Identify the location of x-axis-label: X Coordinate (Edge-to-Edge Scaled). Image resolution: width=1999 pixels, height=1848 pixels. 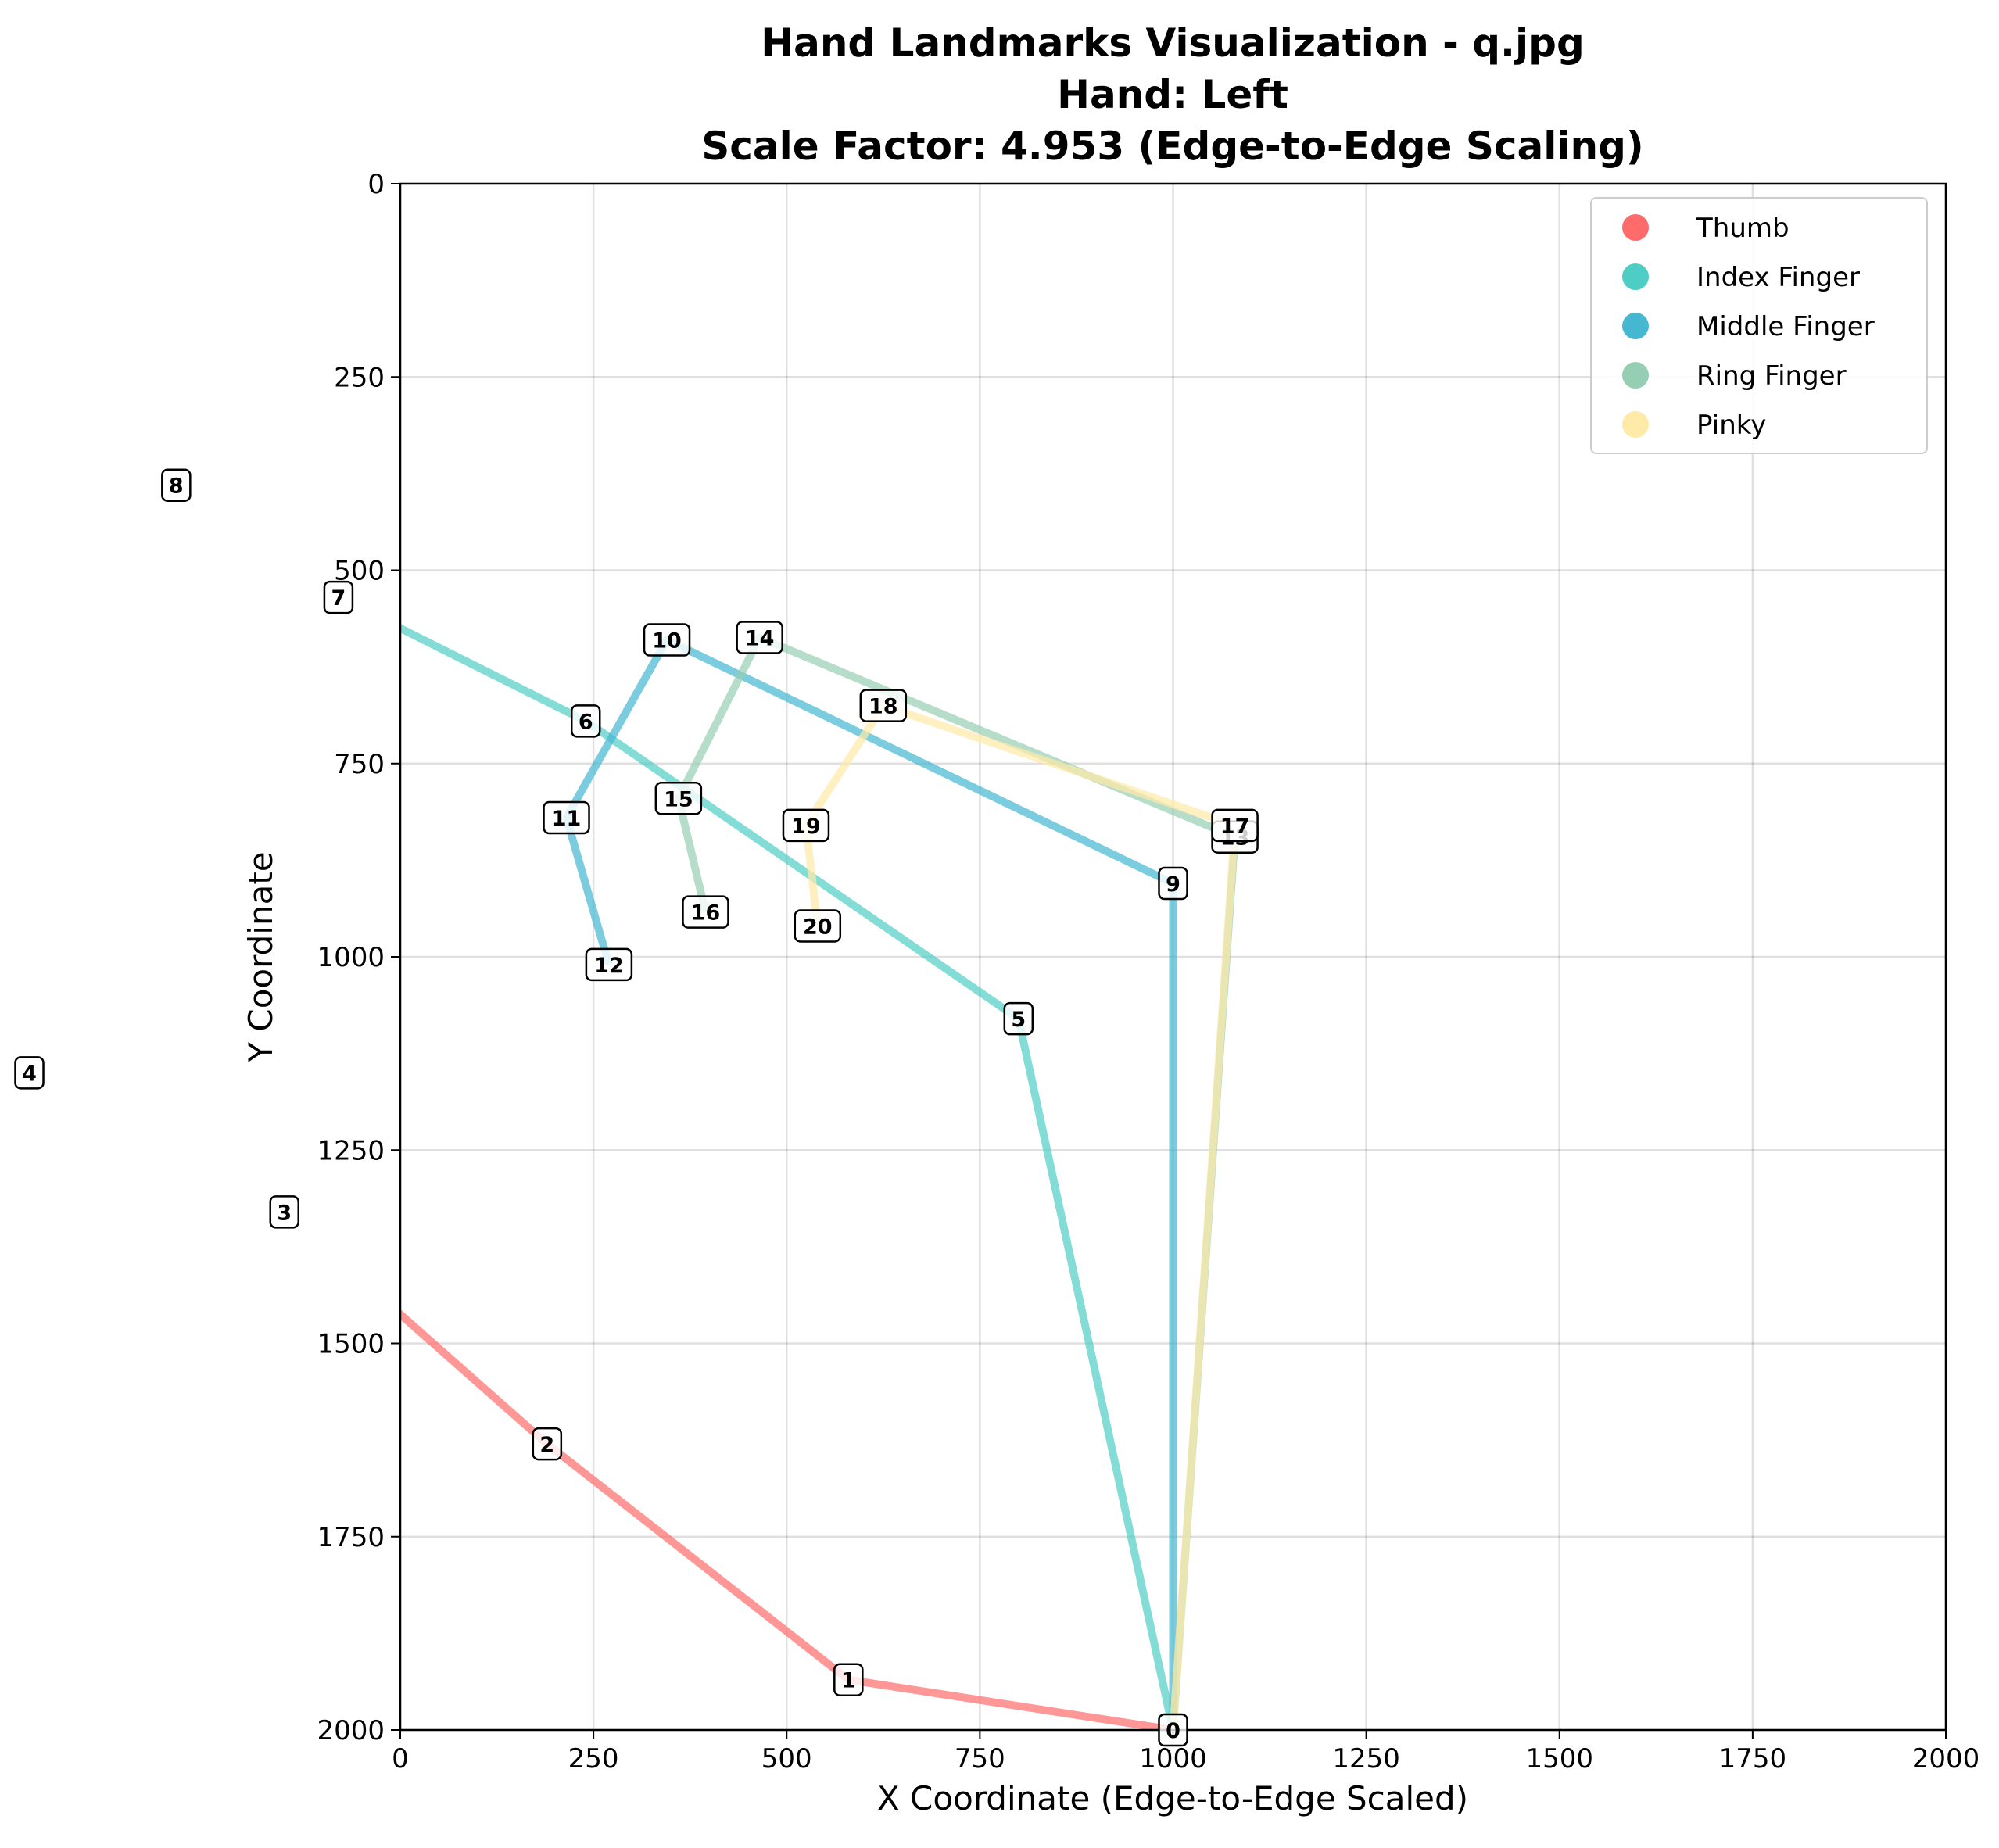
(1172, 1799).